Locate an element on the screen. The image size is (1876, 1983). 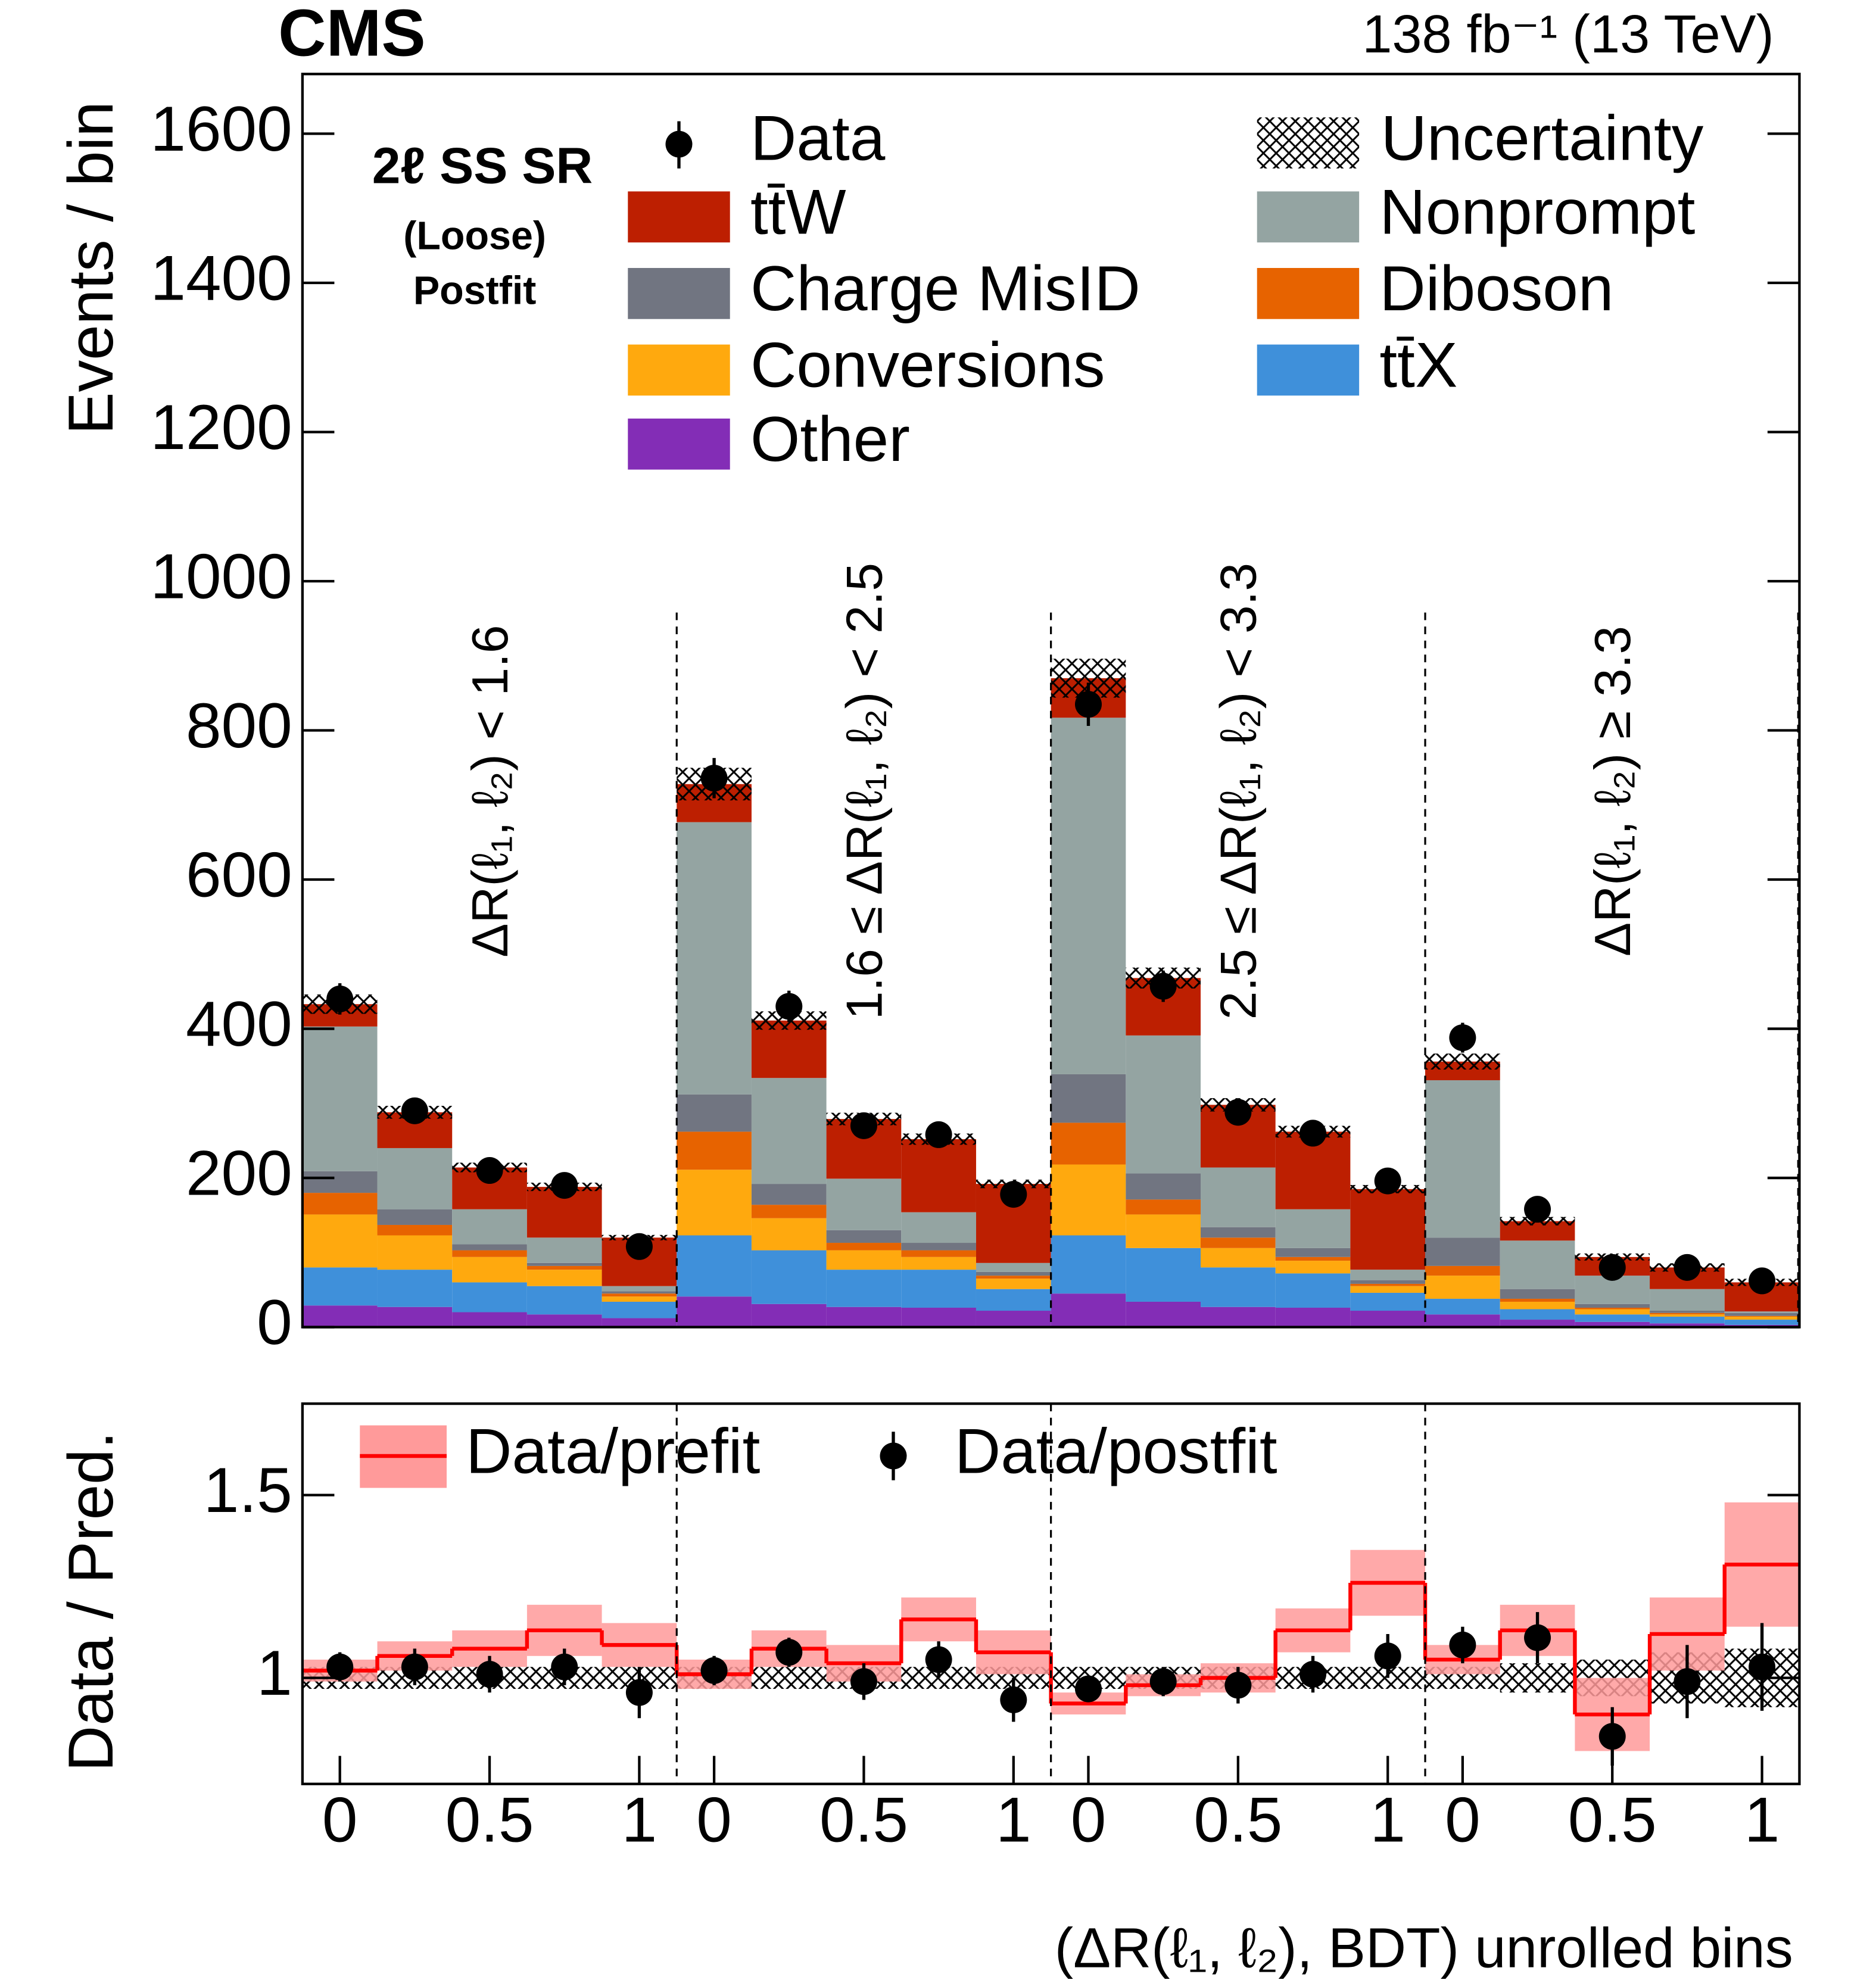
legend-label: tt̄W is located at coordinates (798, 212).